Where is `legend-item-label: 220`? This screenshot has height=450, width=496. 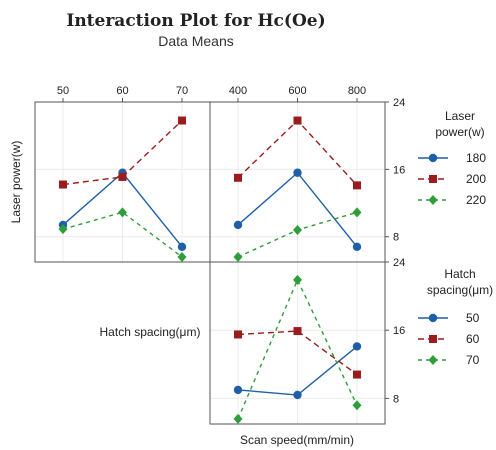 legend-item-label: 220 is located at coordinates (476, 200).